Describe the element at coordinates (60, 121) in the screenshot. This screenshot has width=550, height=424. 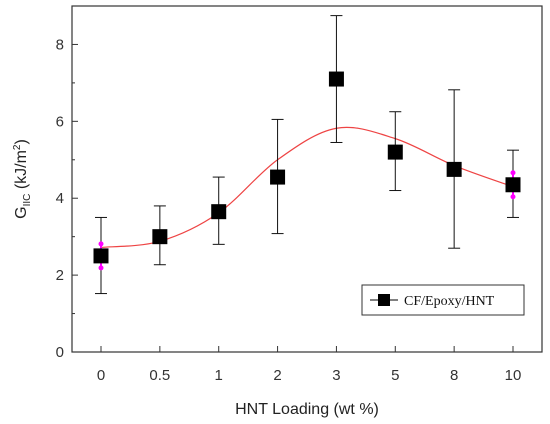
I see `y-tick-label: 6` at that location.